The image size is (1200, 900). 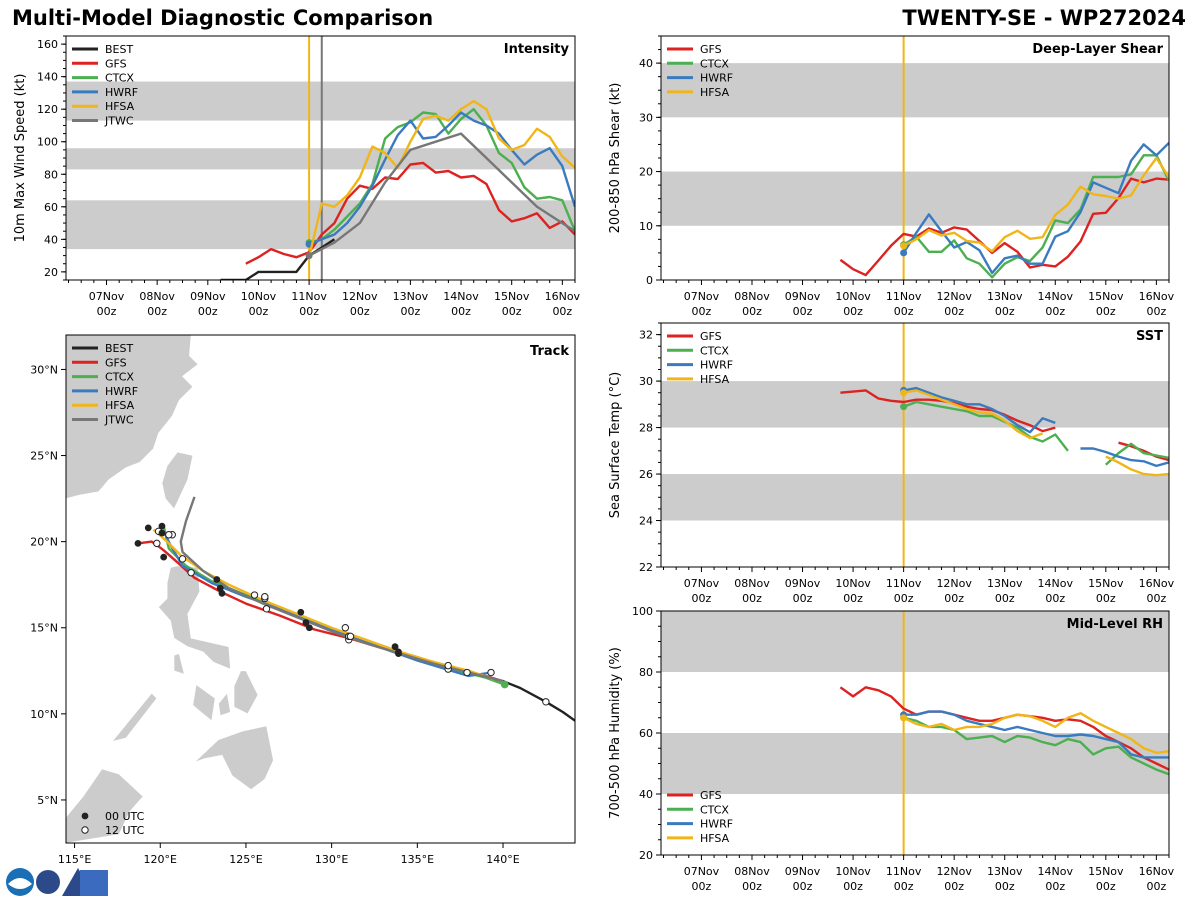 I want to click on lon-tick-label: 135°E, so click(x=417, y=859).